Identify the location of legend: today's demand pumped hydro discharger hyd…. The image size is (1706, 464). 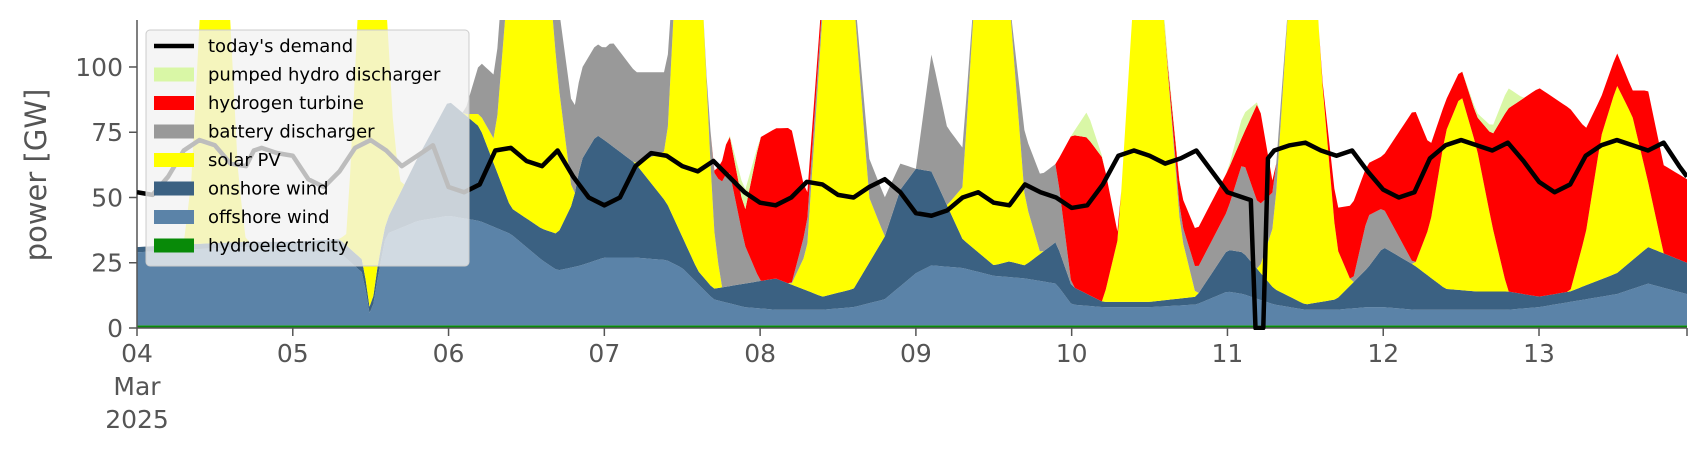
(307, 148).